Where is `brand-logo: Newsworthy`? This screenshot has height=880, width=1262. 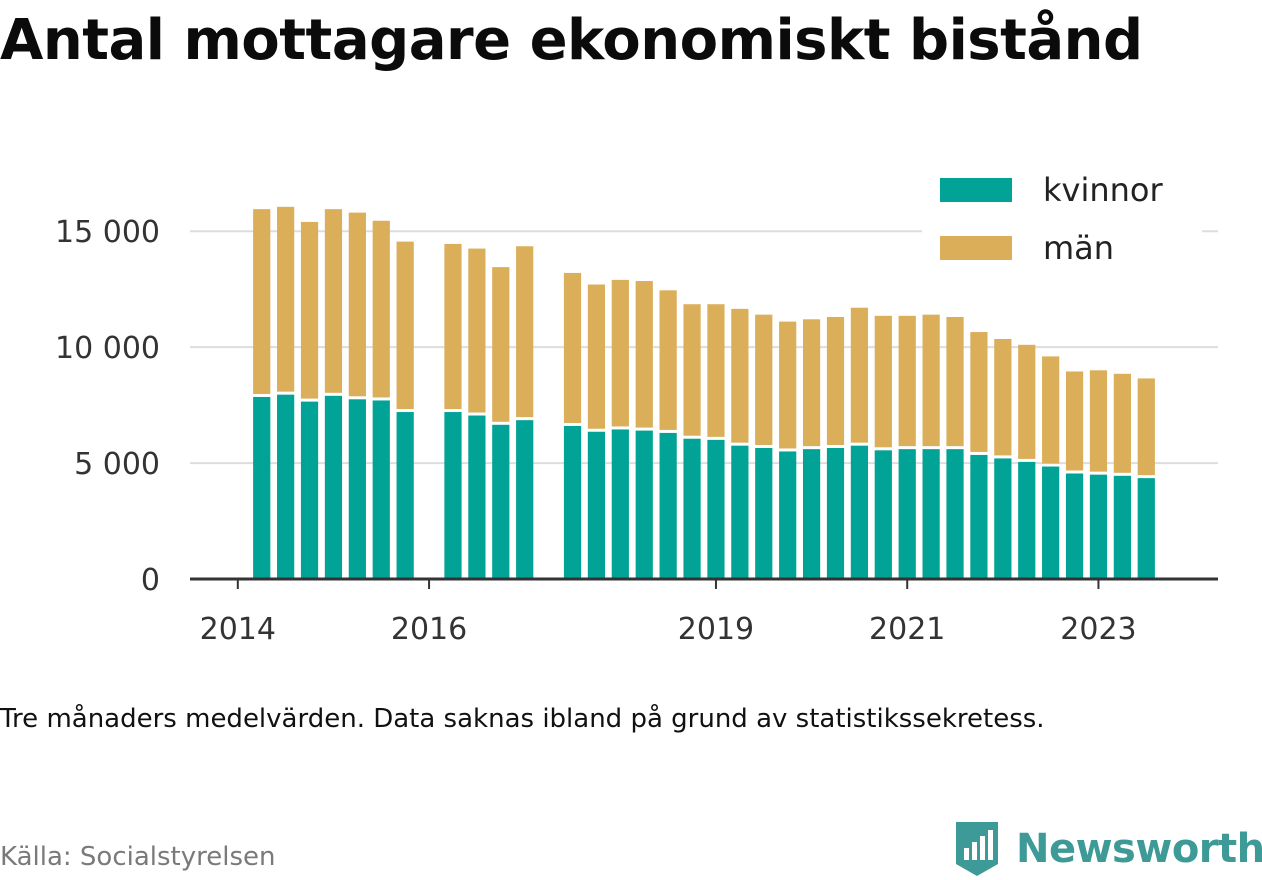
brand-logo: Newsworthy is located at coordinates (1107, 849).